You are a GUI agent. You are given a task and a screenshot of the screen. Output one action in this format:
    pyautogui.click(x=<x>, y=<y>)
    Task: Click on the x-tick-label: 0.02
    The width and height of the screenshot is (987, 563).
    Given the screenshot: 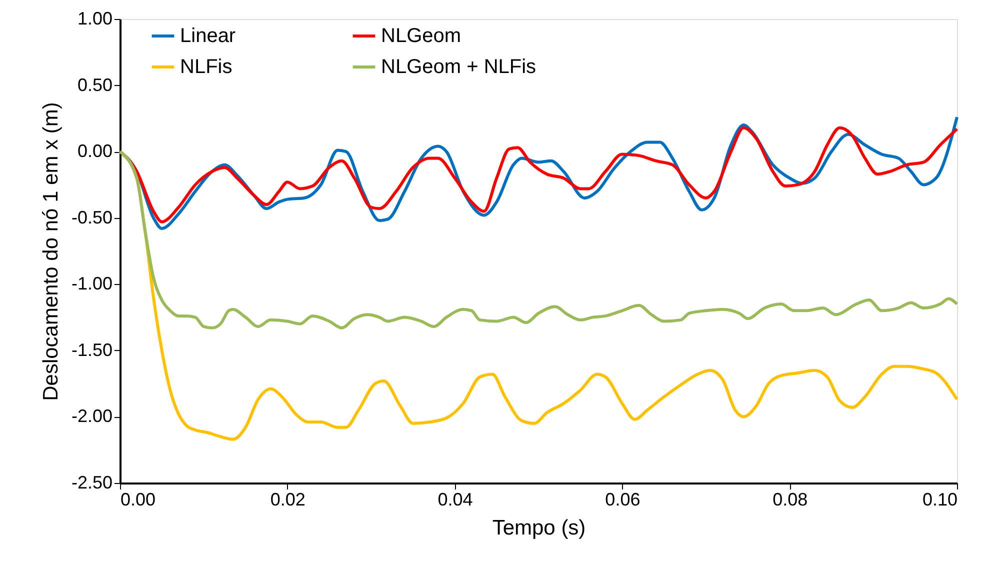 What is the action you would take?
    pyautogui.click(x=288, y=500)
    